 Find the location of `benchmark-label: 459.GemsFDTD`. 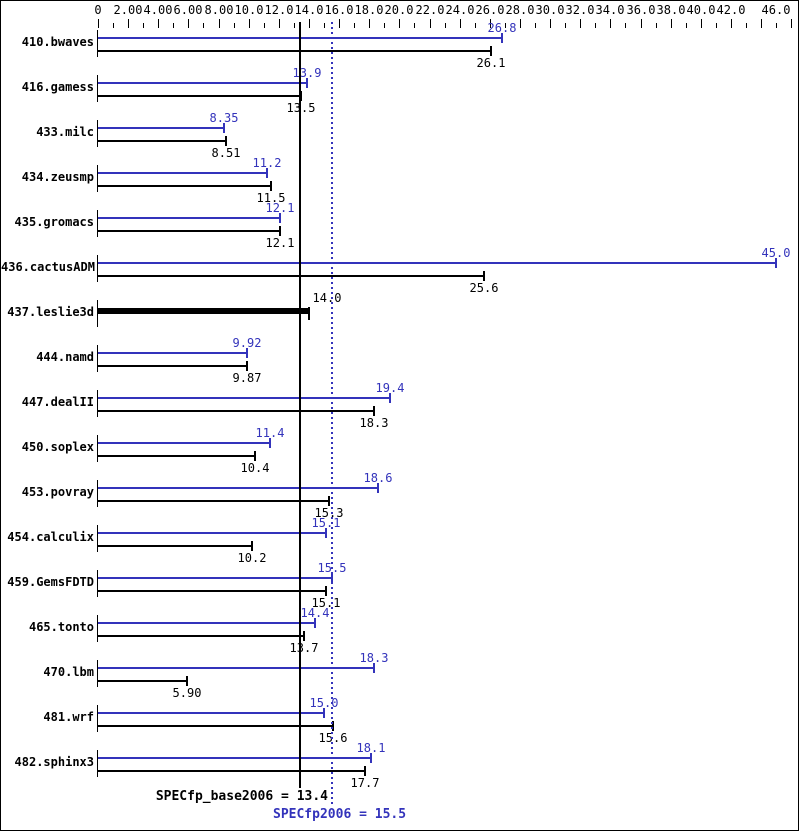

benchmark-label: 459.GemsFDTD is located at coordinates (50, 582).